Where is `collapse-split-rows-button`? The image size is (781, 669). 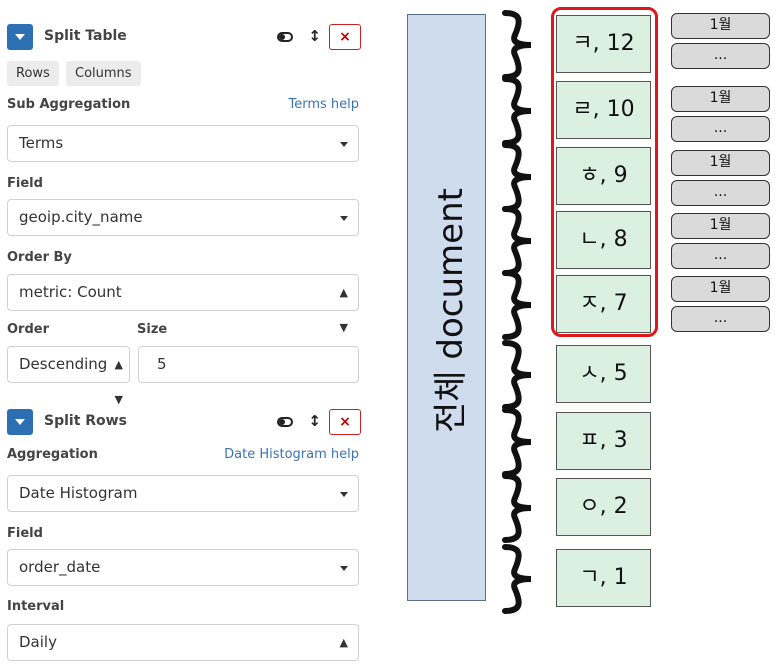 collapse-split-rows-button is located at coordinates (20, 422).